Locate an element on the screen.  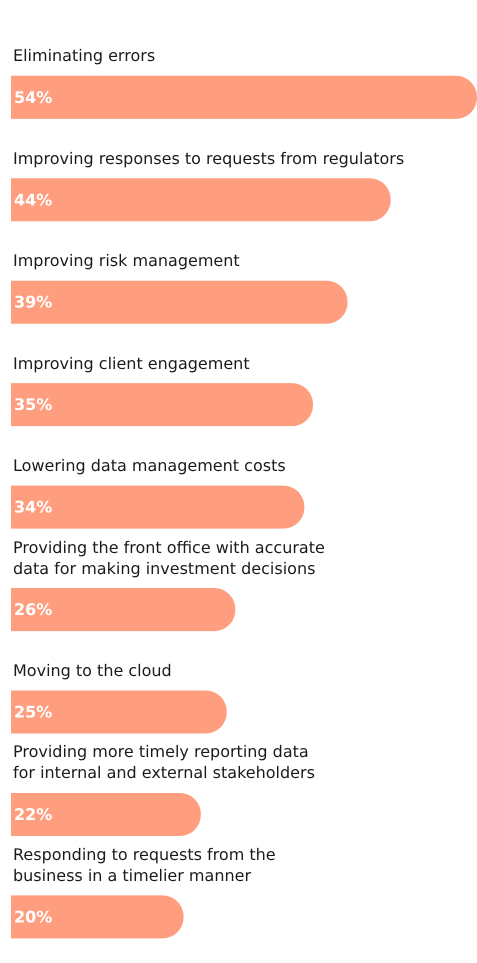
data-label: 20% is located at coordinates (33, 916).